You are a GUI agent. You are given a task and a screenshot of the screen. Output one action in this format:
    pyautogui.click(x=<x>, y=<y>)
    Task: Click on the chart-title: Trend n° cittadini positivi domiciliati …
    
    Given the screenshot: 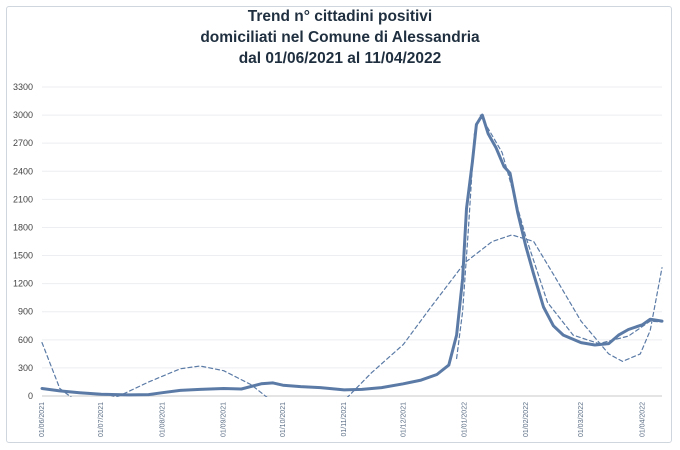 What is the action you would take?
    pyautogui.click(x=340, y=37)
    